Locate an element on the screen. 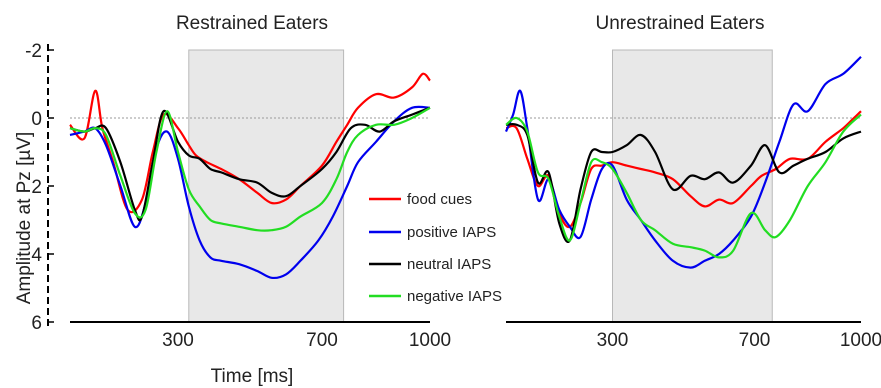 Image resolution: width=881 pixels, height=388 pixels. y-tick-label-2: 2 is located at coordinates (36, 187).